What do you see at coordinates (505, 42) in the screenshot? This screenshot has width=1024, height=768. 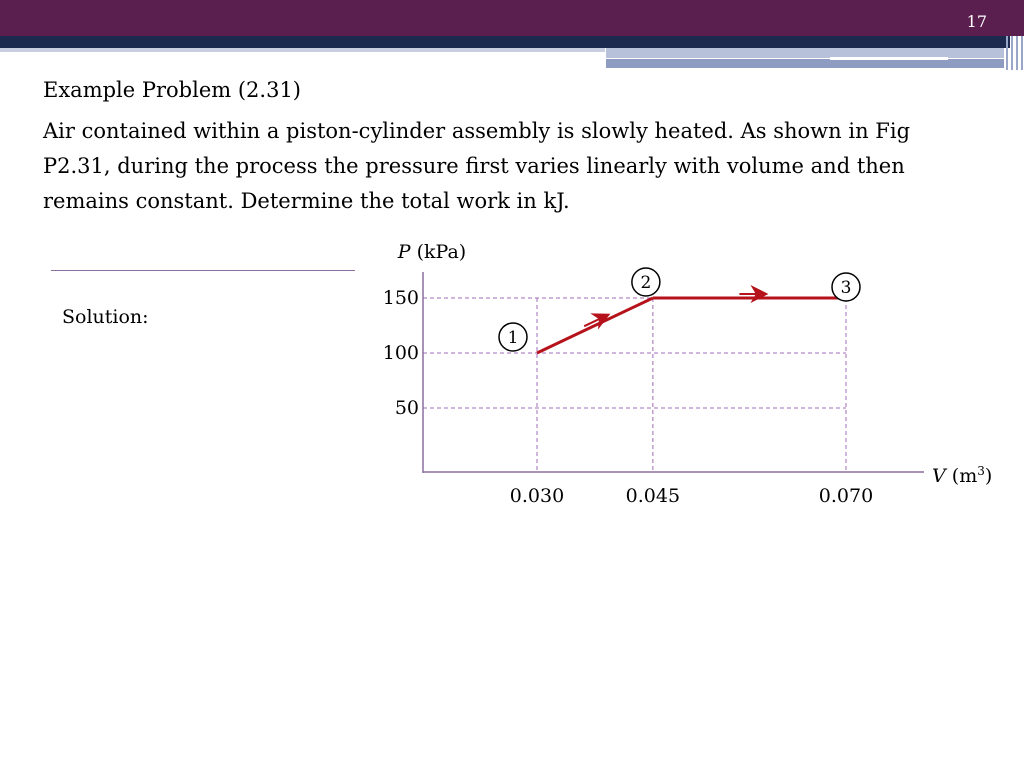 I see `header-navy-band` at bounding box center [505, 42].